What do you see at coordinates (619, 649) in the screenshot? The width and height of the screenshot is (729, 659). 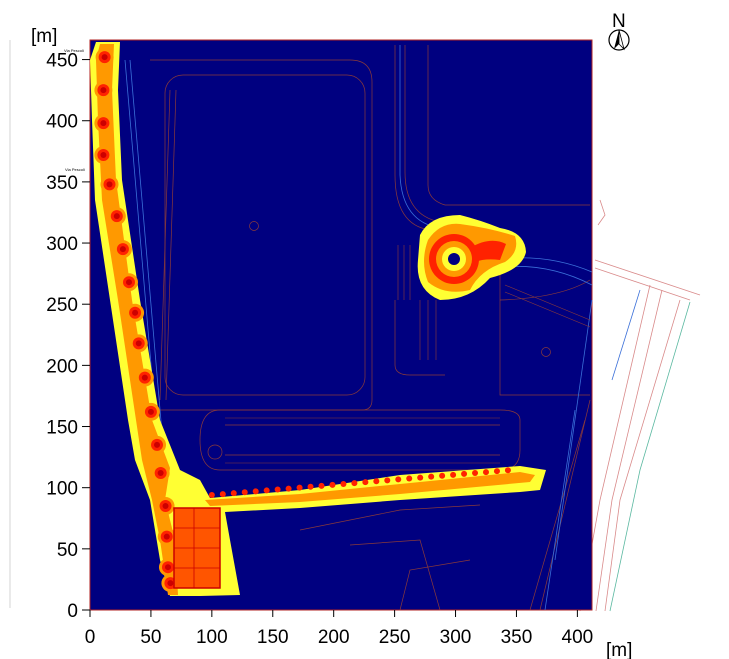 I see `x-axis-unit: [m]` at bounding box center [619, 649].